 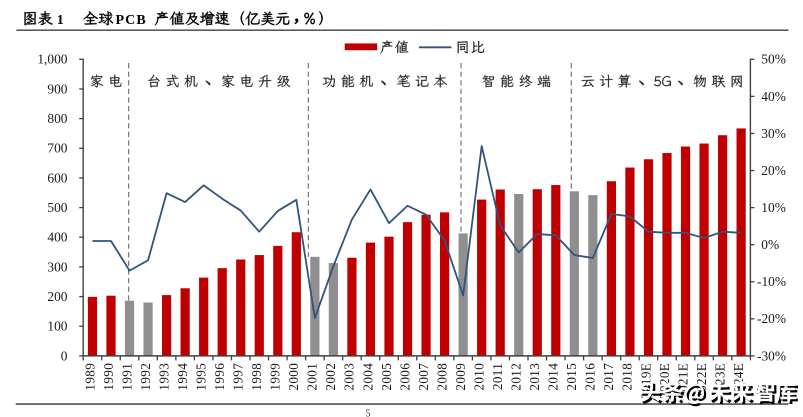 I want to click on svg-text: 1998, so click(x=256, y=377).